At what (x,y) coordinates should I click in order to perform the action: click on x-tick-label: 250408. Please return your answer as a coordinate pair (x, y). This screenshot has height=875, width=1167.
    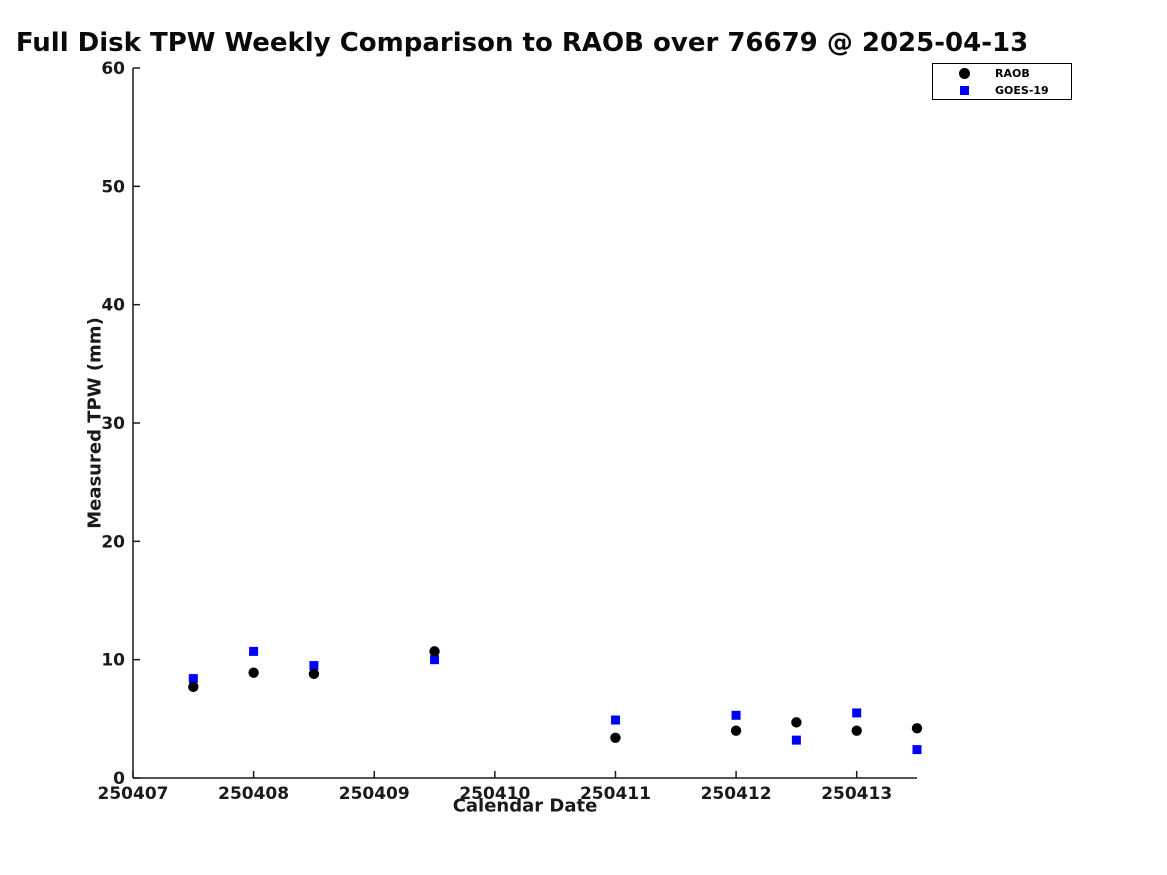
    Looking at the image, I should click on (253, 794).